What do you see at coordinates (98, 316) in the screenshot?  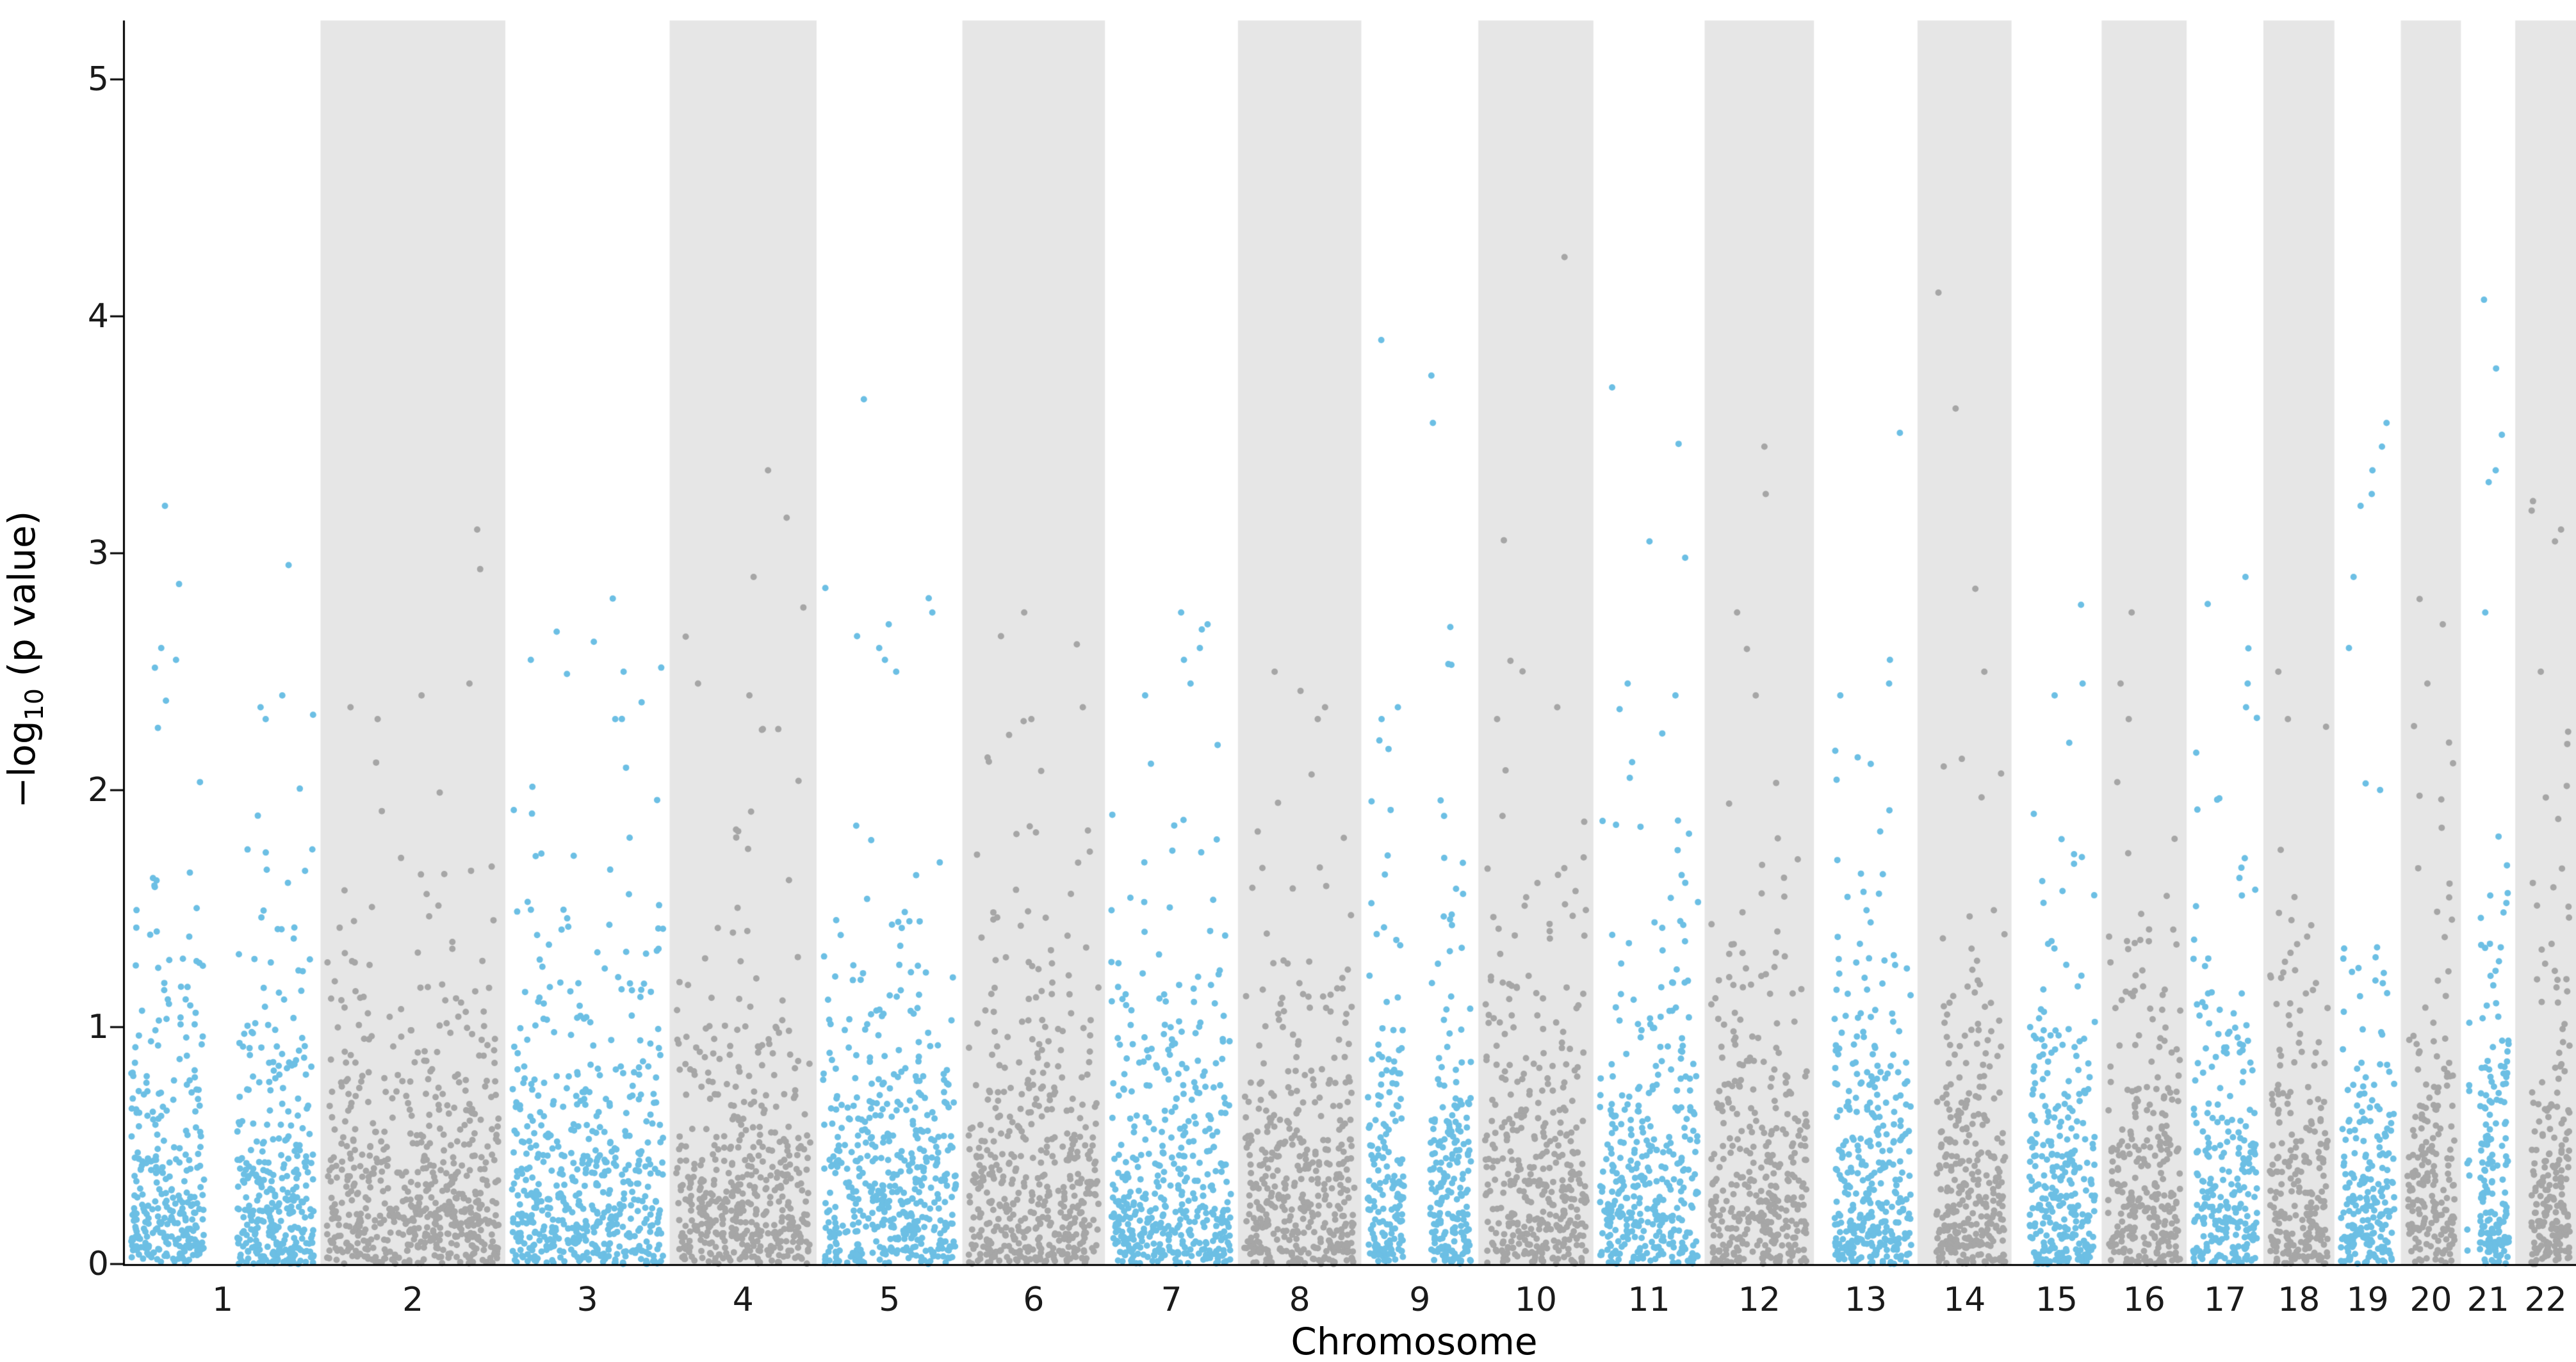 I see `y-tick-label-4: 4` at bounding box center [98, 316].